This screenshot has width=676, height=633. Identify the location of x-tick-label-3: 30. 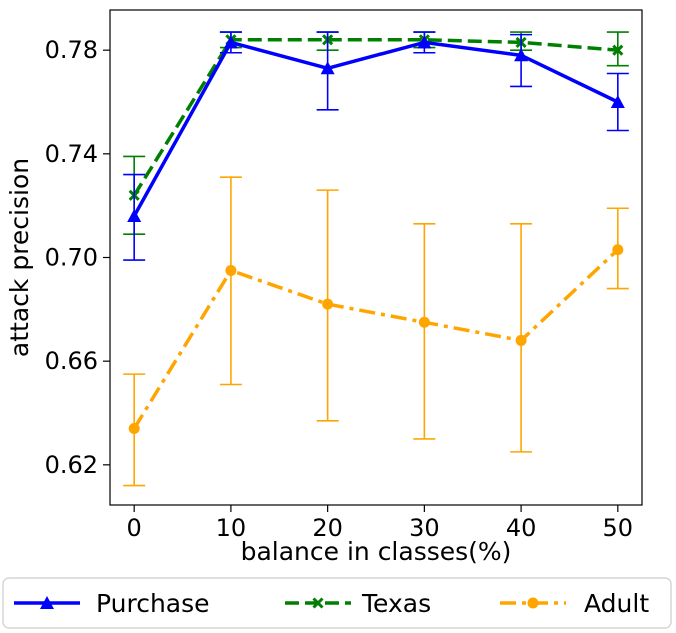
(424, 528).